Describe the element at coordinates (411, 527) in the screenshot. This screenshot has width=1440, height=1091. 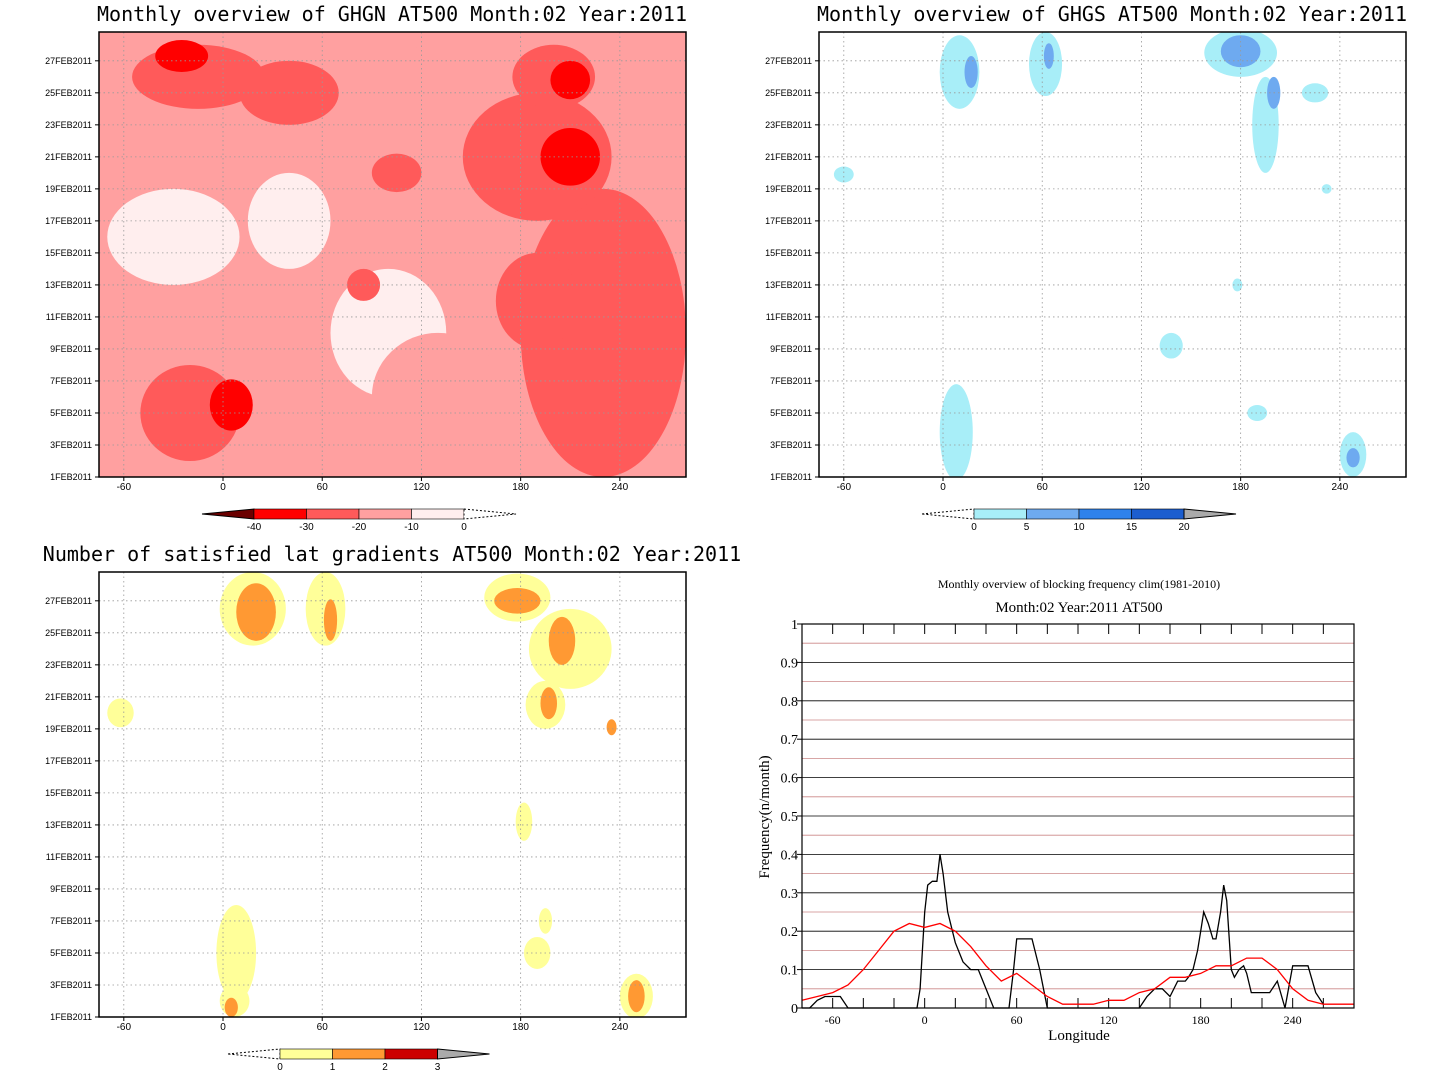
I see `colorbar-label: -10` at that location.